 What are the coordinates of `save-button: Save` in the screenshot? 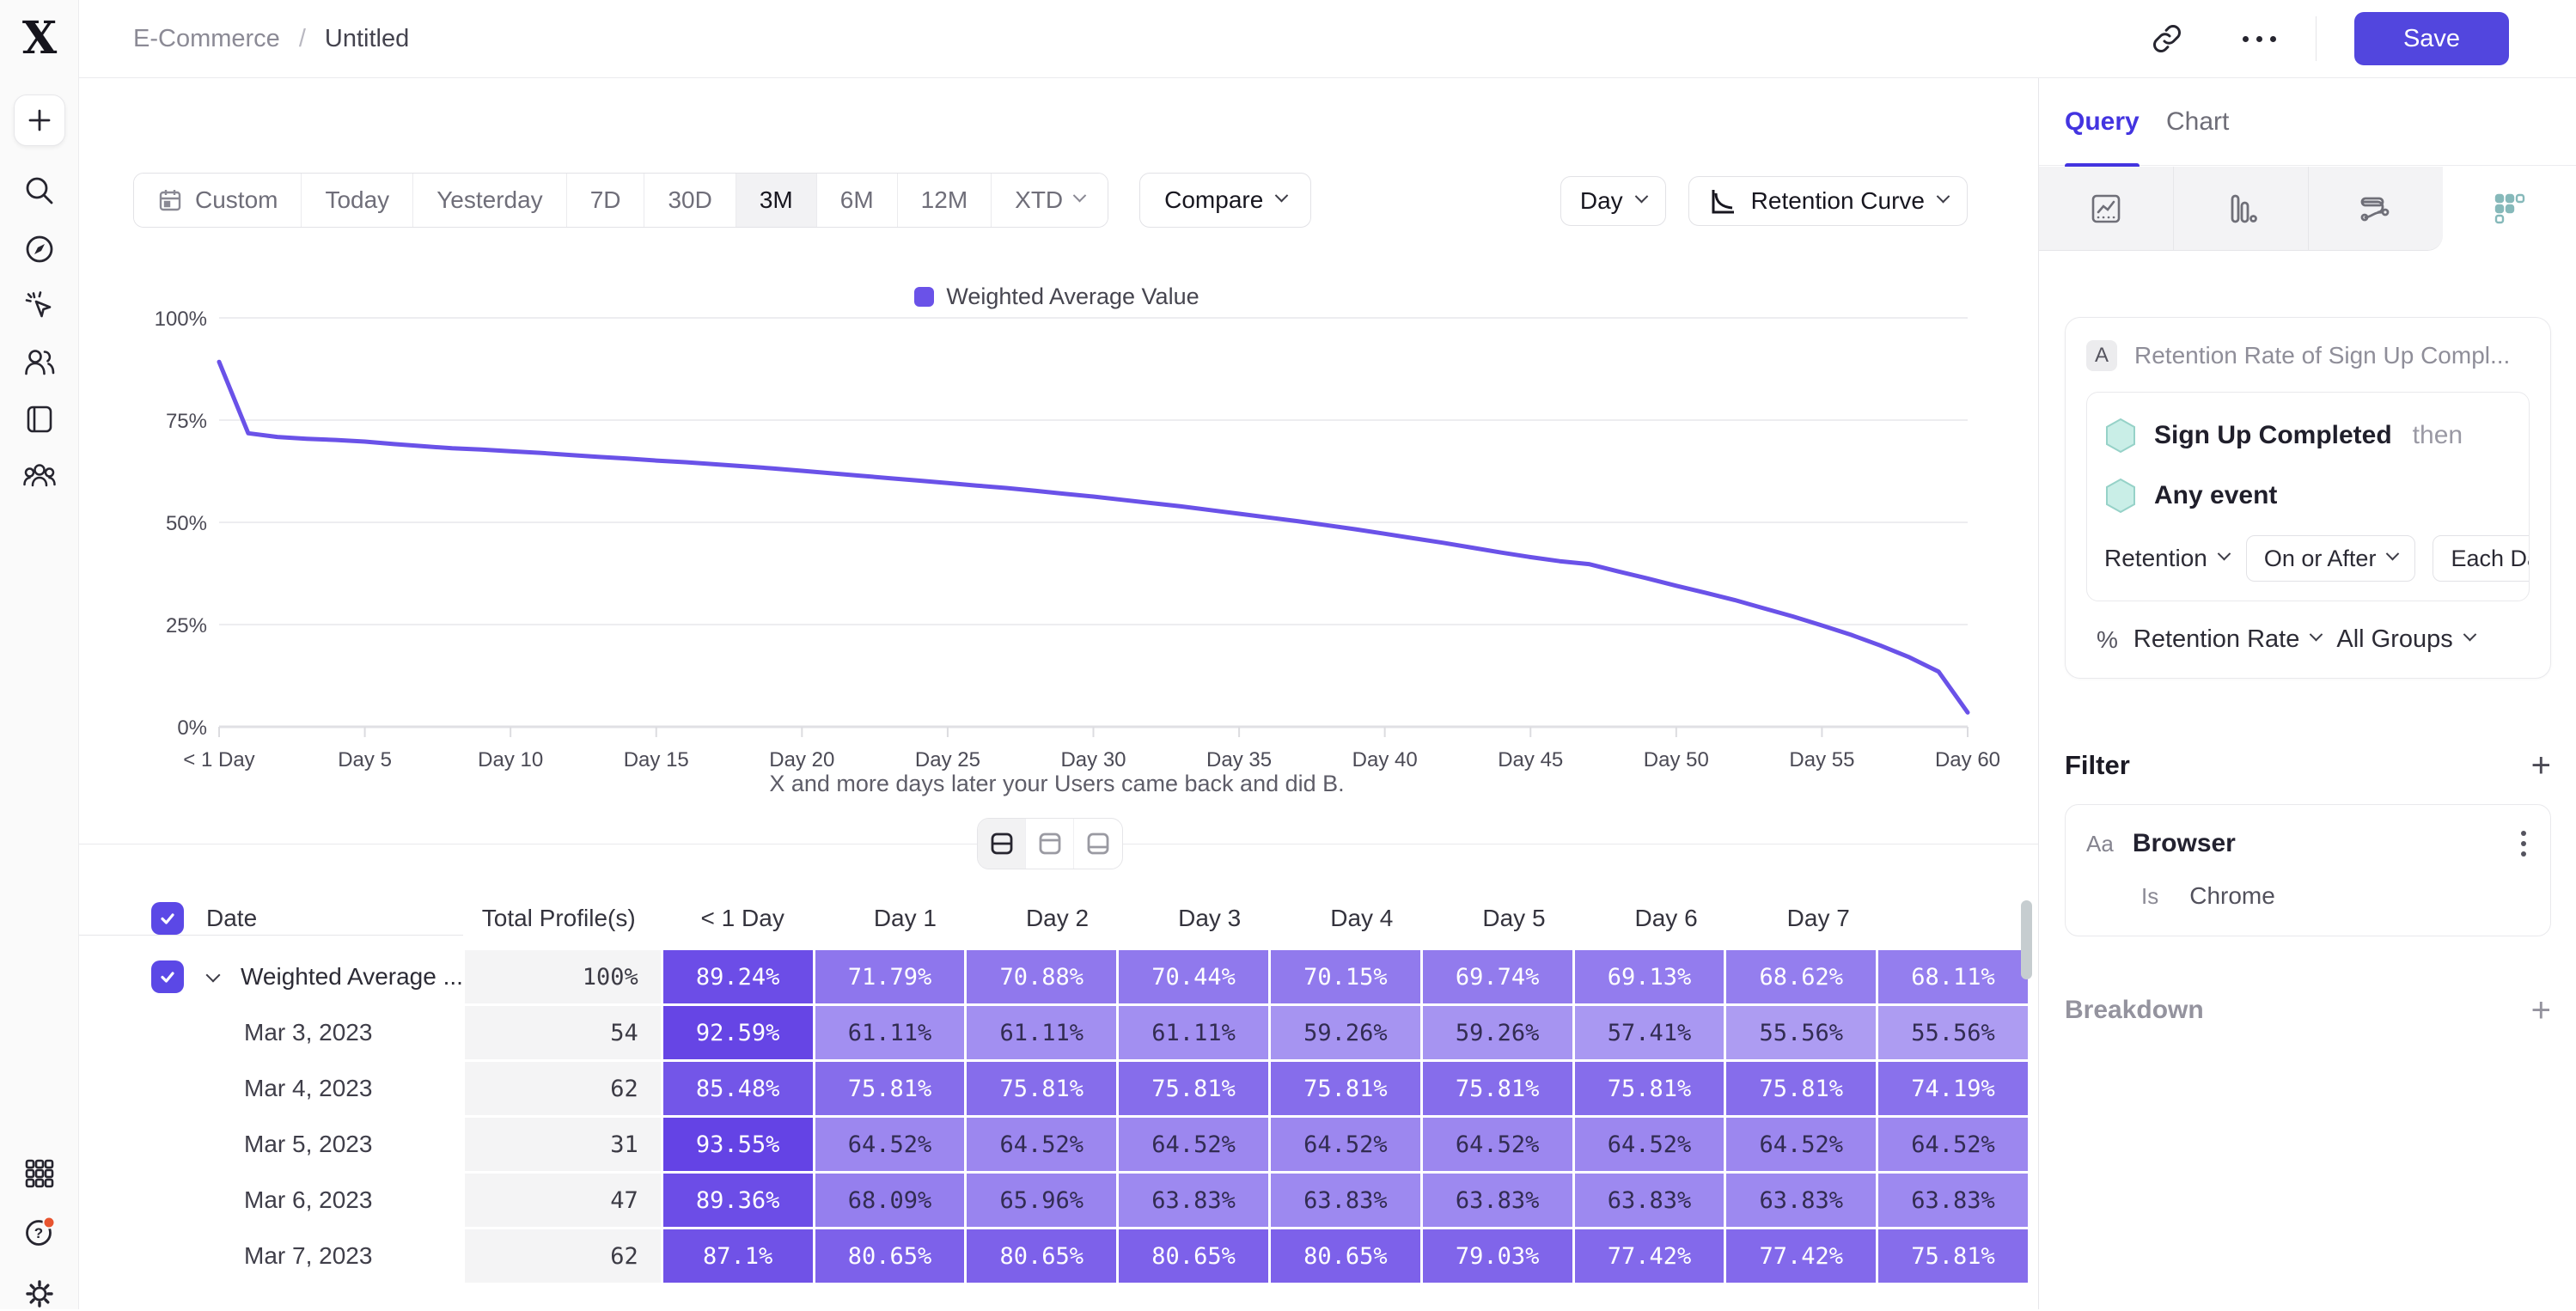 It's located at (2431, 38).